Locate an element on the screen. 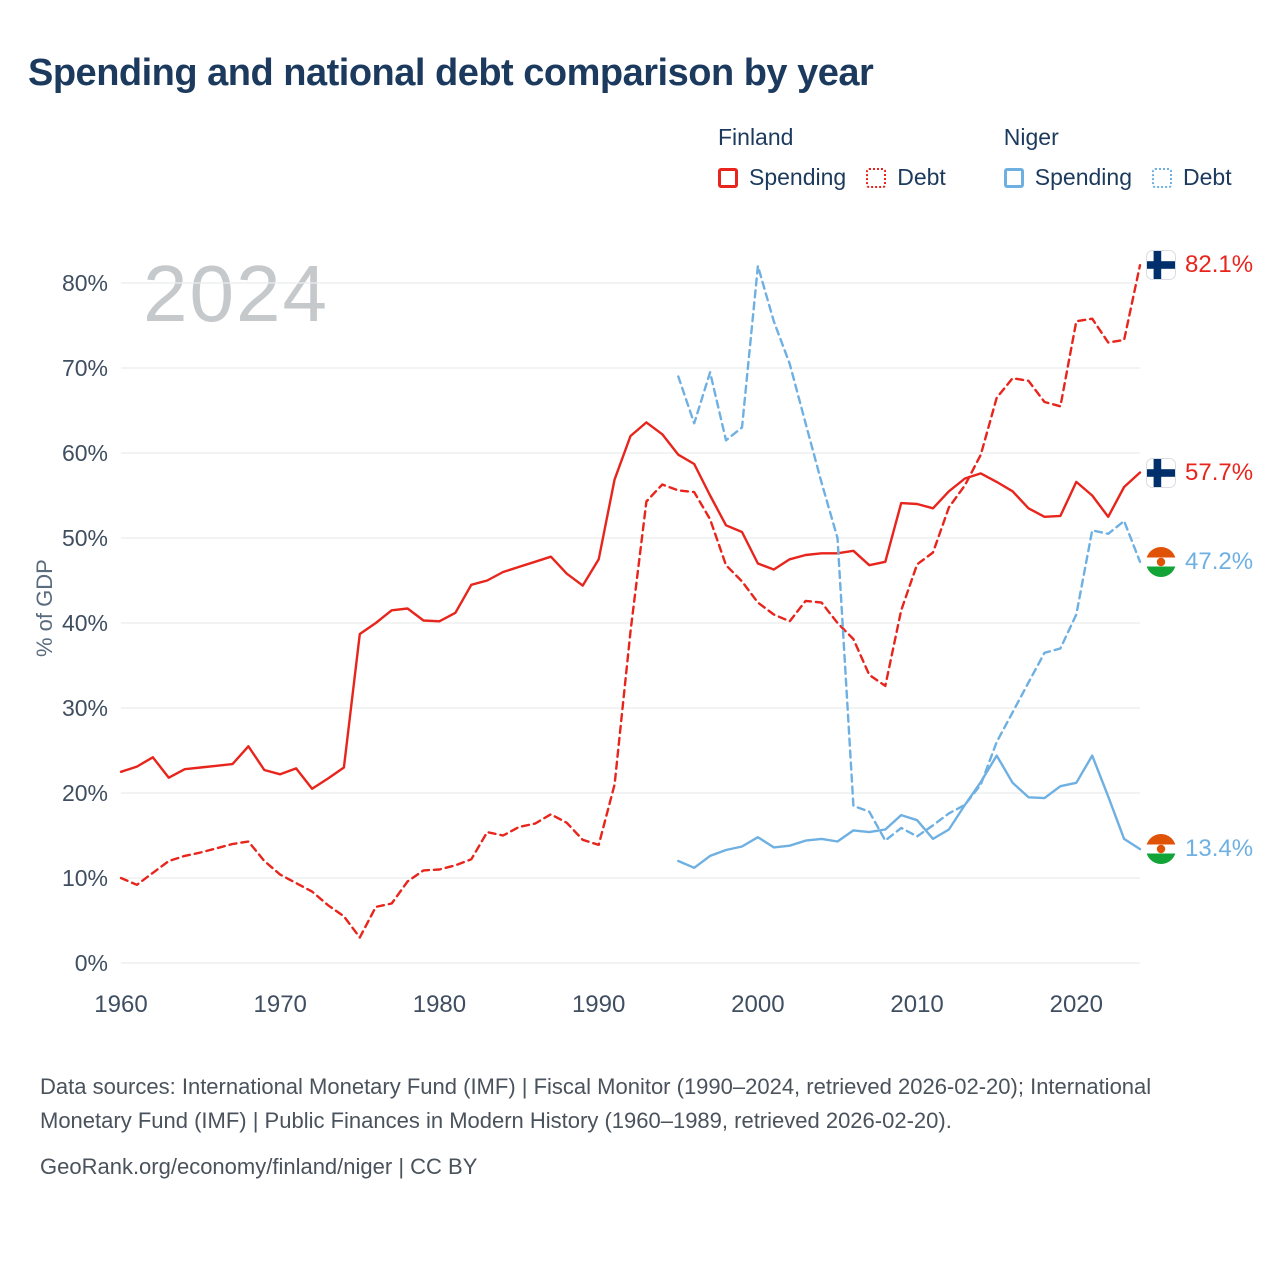  legend-item-finland-spending: Spending is located at coordinates (782, 177).